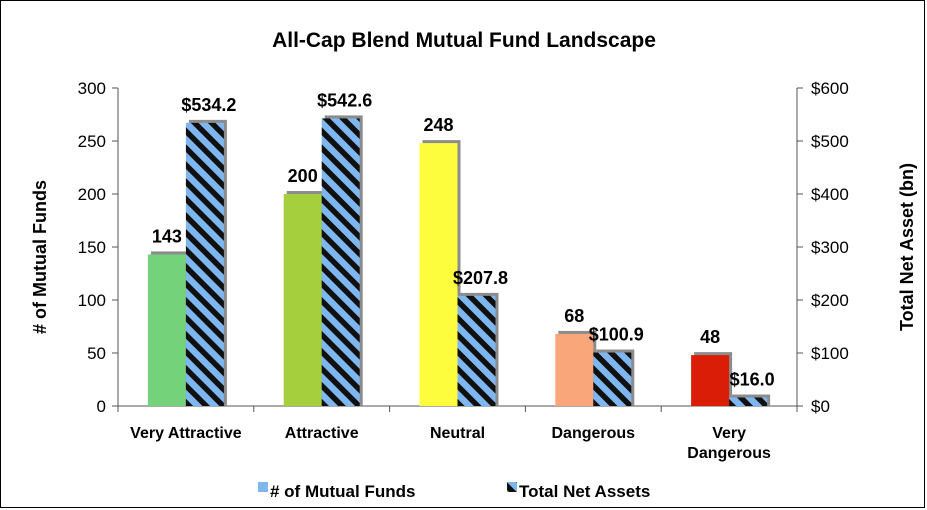  I want to click on legend-swatch-net-assets, so click(512, 487).